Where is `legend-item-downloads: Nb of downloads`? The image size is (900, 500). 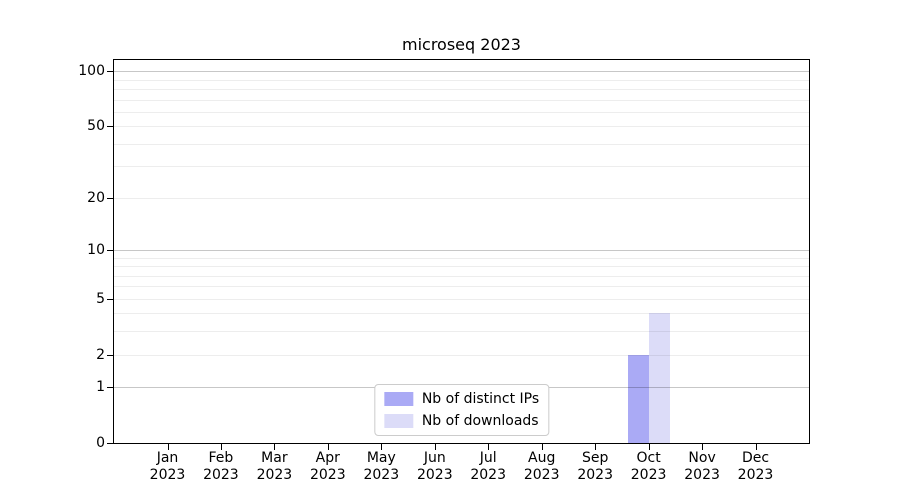 legend-item-downloads: Nb of downloads is located at coordinates (461, 421).